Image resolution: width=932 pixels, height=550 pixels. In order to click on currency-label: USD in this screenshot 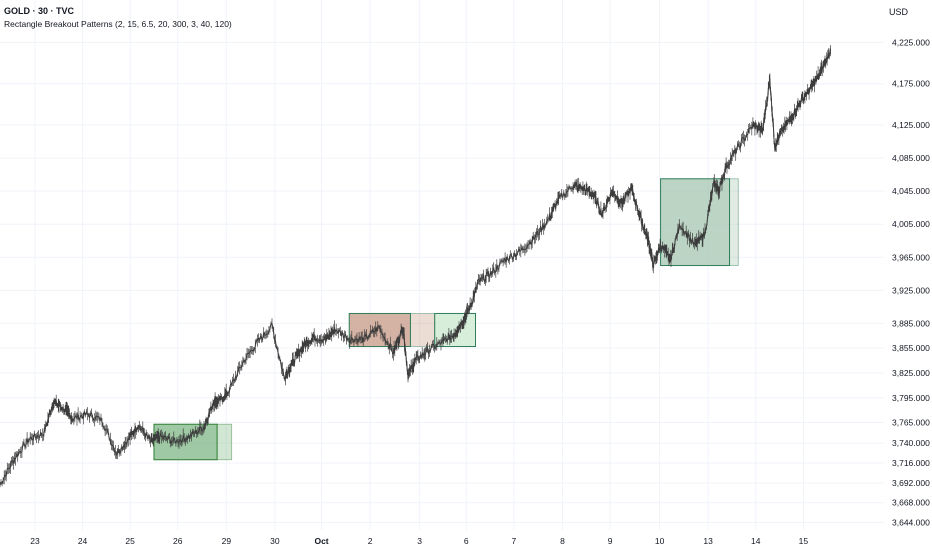, I will do `click(898, 12)`.